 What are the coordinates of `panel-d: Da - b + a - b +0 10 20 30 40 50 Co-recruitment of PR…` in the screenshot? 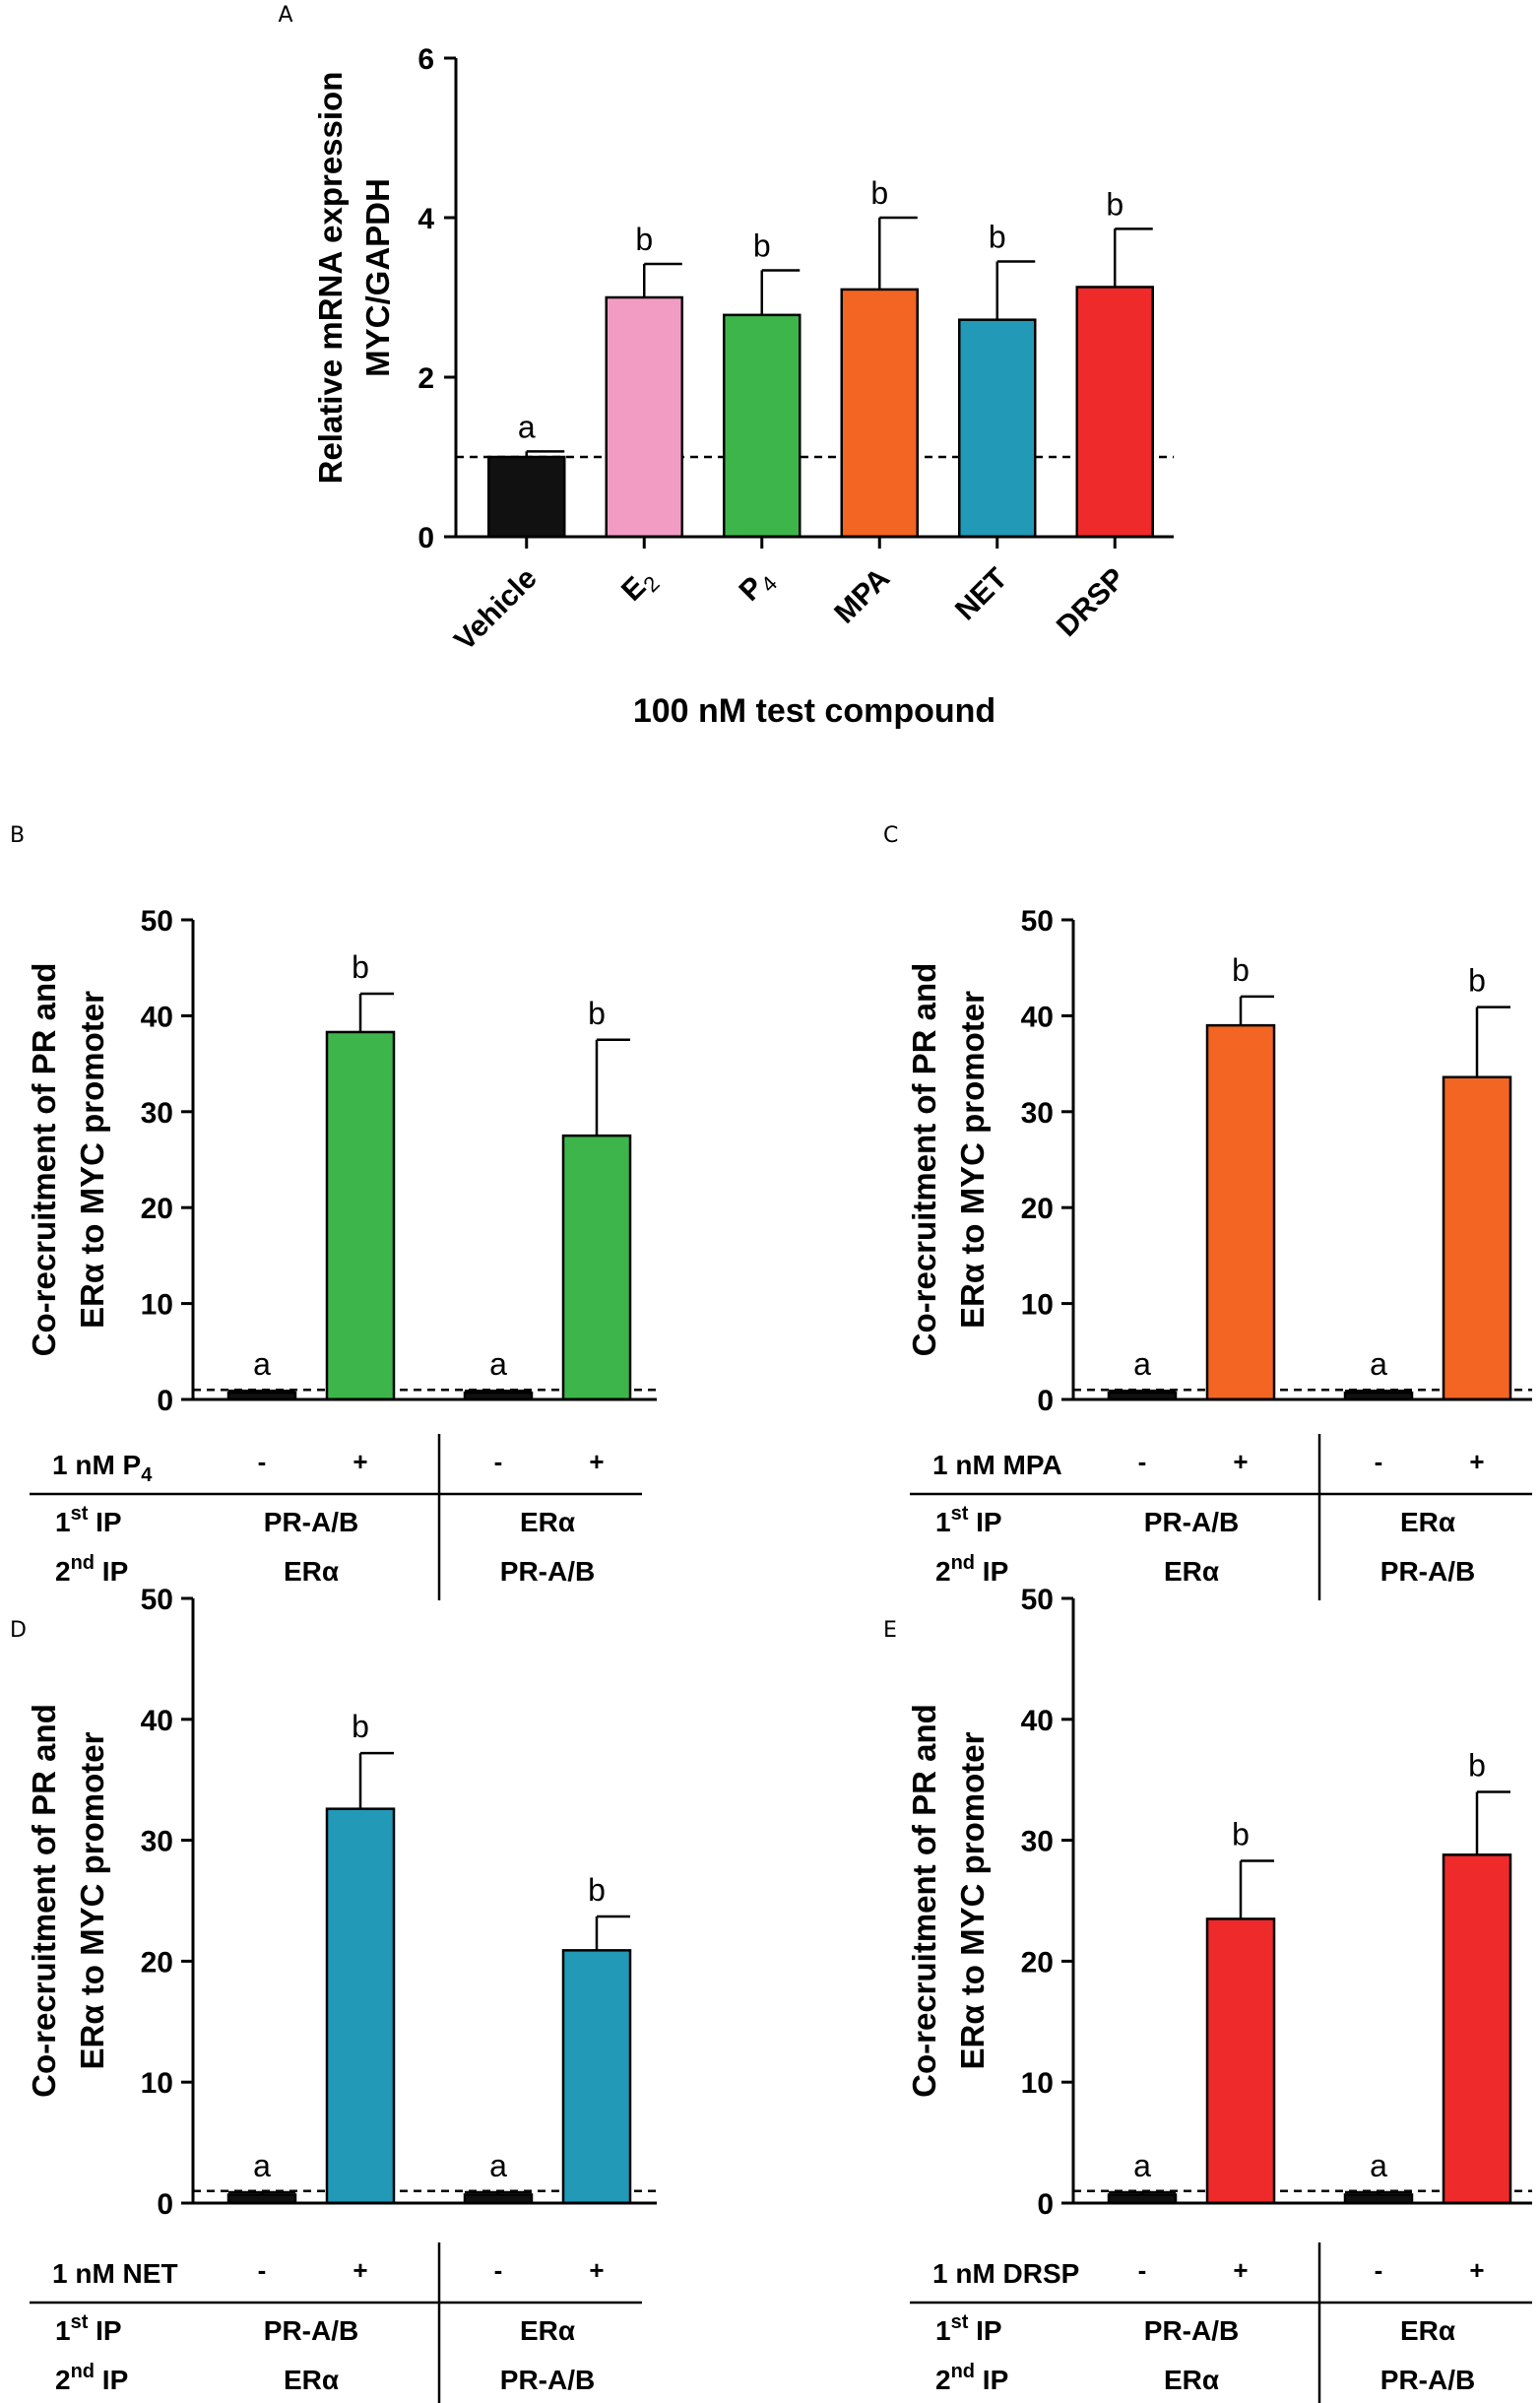 It's located at (333, 1993).